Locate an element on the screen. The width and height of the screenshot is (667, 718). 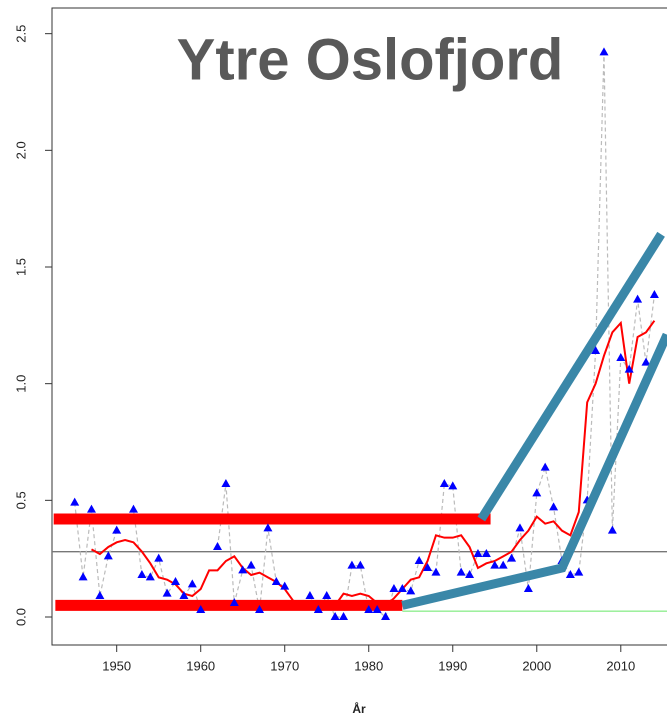
y-tick-label: 1.5 is located at coordinates (20, 267).